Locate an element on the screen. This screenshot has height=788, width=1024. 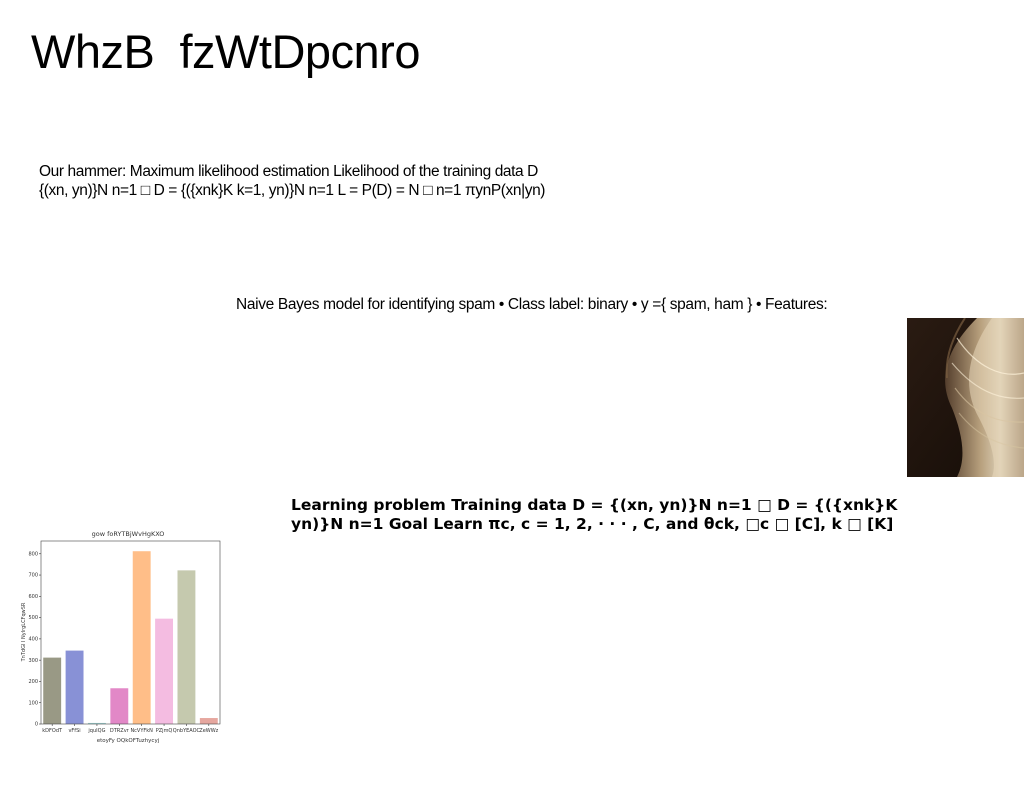
bar-jquIQG is located at coordinates (96, 723).